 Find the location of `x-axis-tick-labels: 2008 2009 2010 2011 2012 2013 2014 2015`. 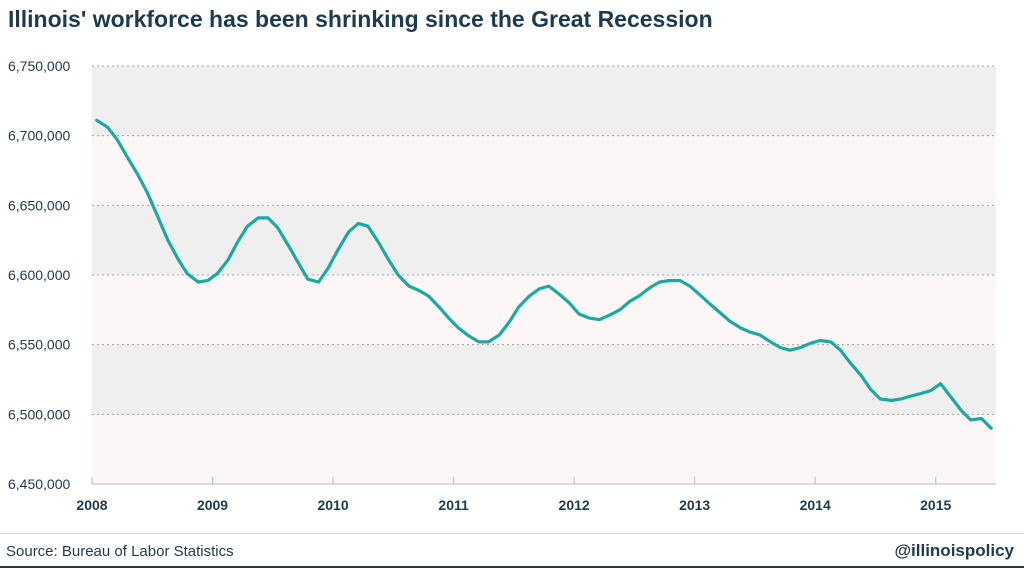

x-axis-tick-labels: 2008 2009 2010 2011 2012 2013 2014 2015 is located at coordinates (513, 505).